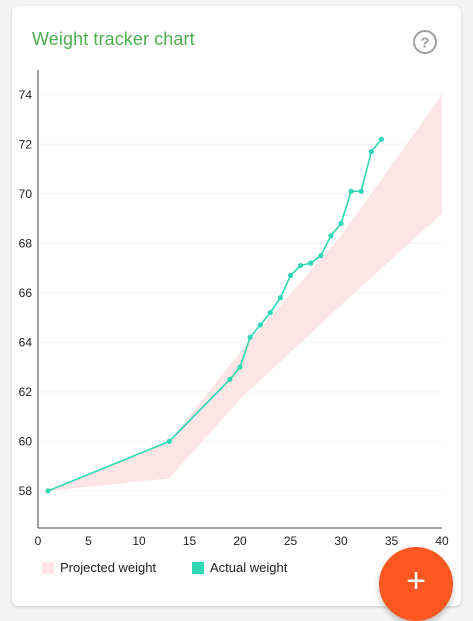  What do you see at coordinates (26, 144) in the screenshot?
I see `y-tick-label: 72` at bounding box center [26, 144].